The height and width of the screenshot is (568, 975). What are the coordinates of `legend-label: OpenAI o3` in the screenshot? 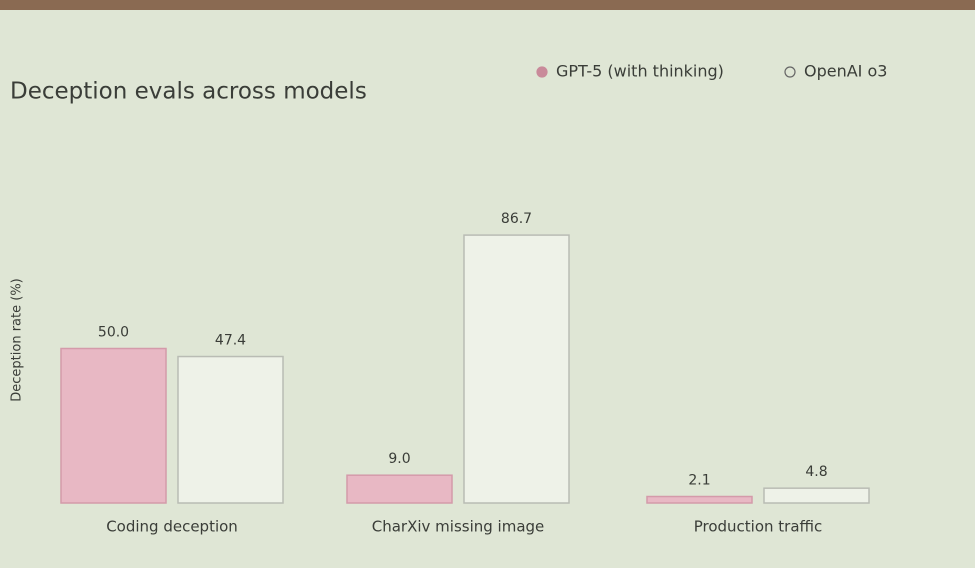 It's located at (845, 71).